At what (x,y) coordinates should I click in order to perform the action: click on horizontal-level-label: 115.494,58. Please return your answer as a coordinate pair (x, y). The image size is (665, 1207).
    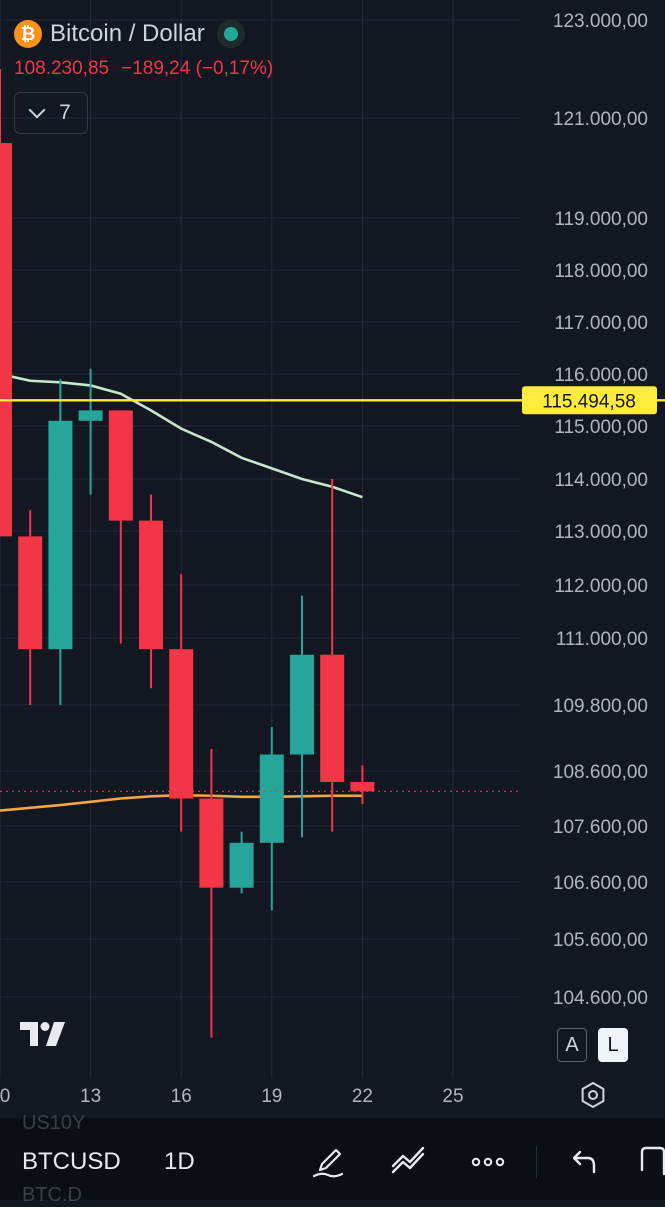
    Looking at the image, I should click on (589, 401).